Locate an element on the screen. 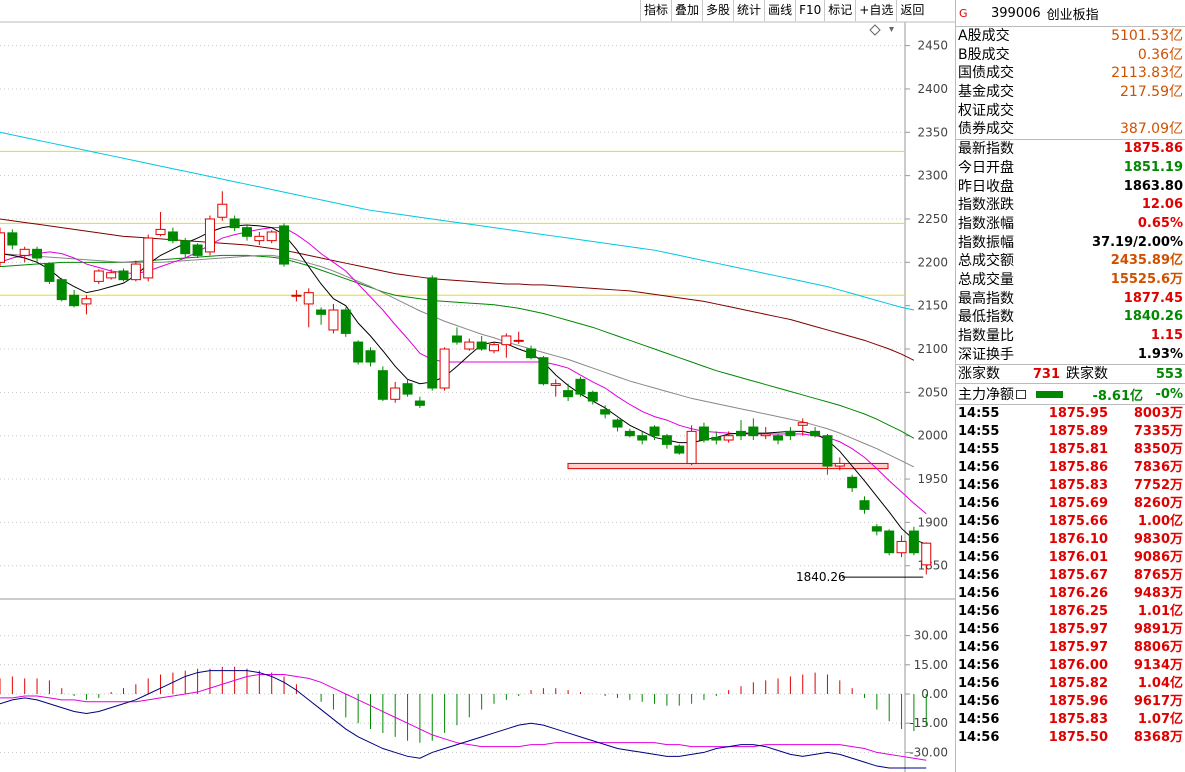 The image size is (1185, 772). quote-label: 指数振幅 is located at coordinates (986, 242).